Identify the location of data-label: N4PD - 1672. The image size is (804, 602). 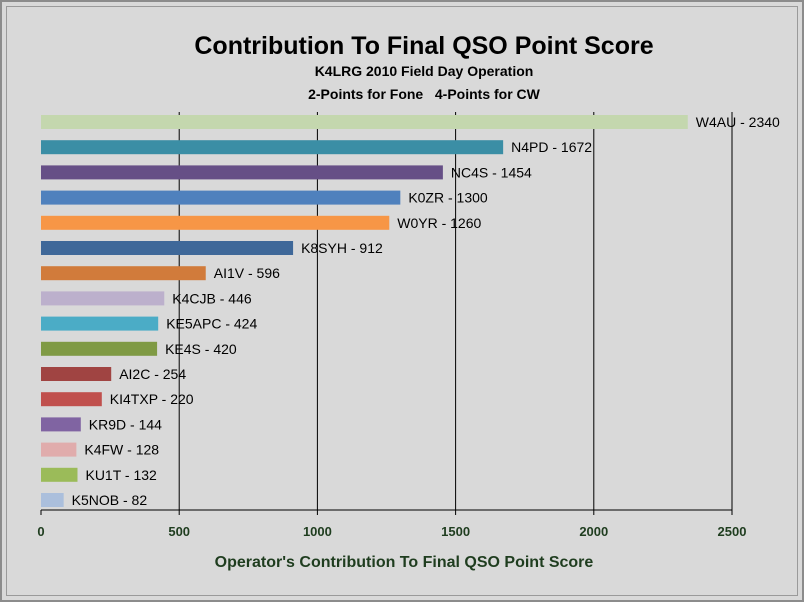
(551, 147).